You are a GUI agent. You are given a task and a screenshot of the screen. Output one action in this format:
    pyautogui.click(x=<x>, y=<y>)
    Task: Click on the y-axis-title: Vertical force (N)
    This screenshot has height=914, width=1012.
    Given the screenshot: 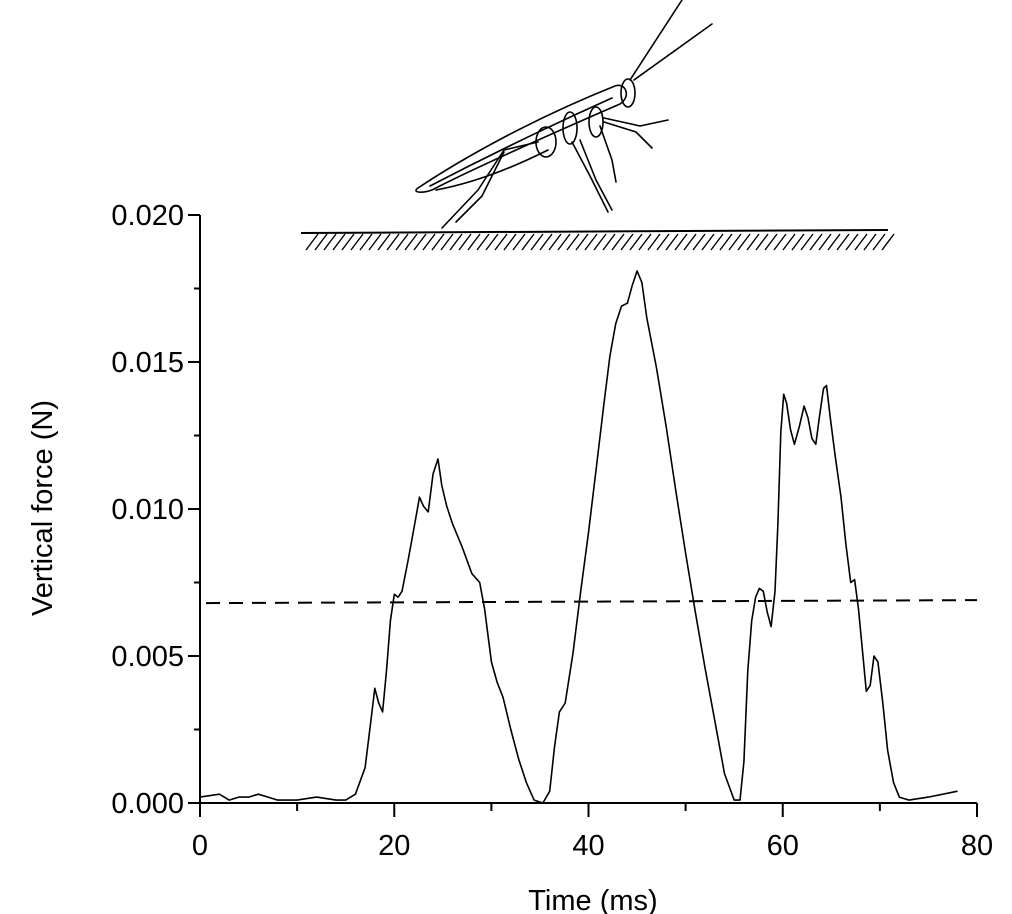 What is the action you would take?
    pyautogui.click(x=43, y=508)
    